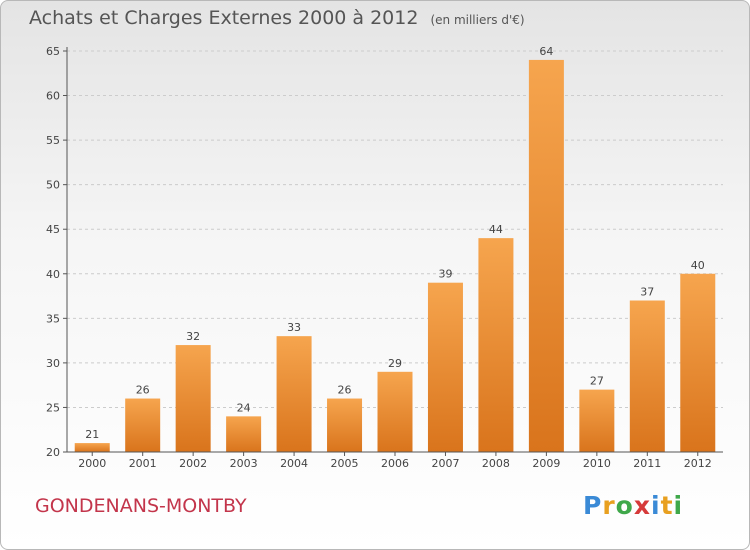 This screenshot has height=550, width=750. I want to click on bar-2012, so click(698, 362).